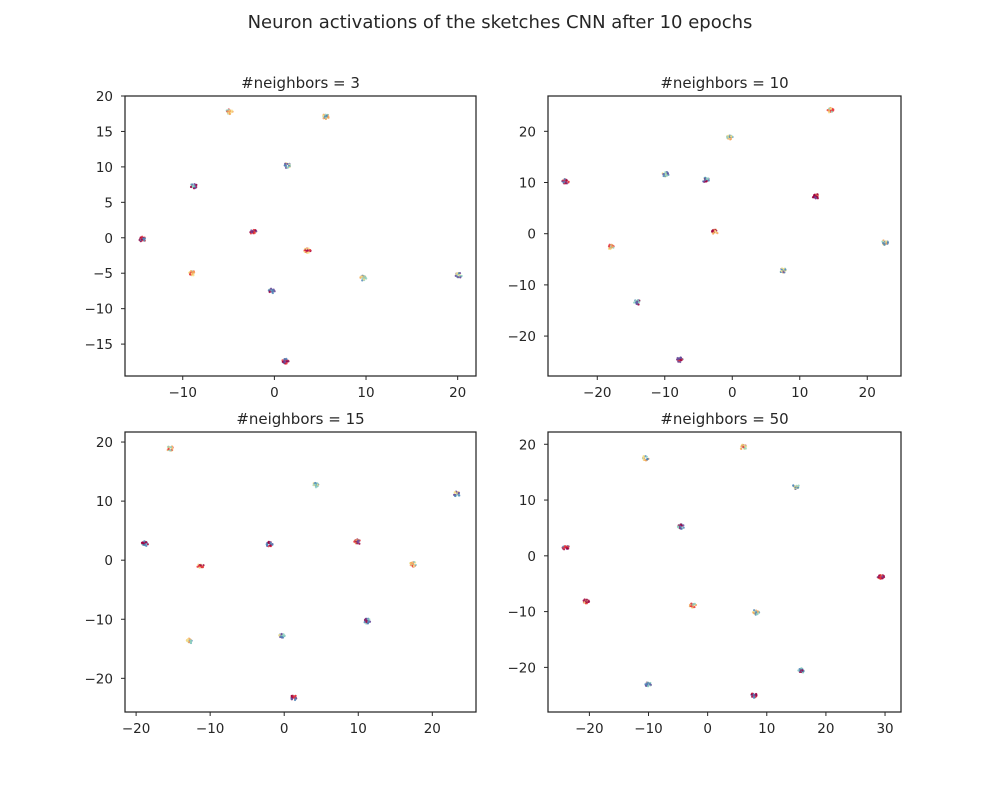  What do you see at coordinates (884, 729) in the screenshot?
I see `x-tick-label: 30` at bounding box center [884, 729].